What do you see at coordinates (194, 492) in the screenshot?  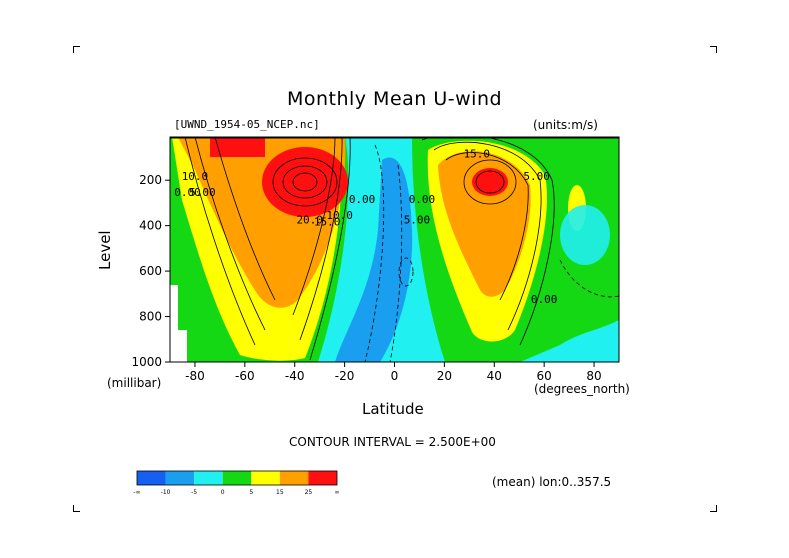 I see `colorbar-label: -5` at bounding box center [194, 492].